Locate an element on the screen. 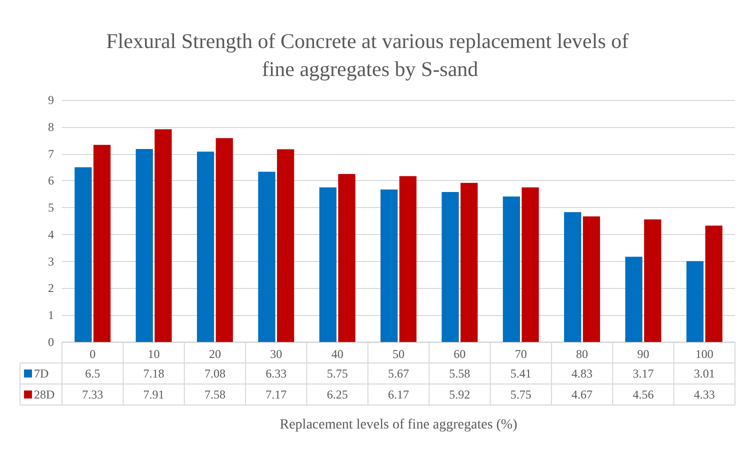 Image resolution: width=740 pixels, height=453 pixels. chart-title: Flexural Strength of Concrete at various replacement levels of fine aggregates by S-sand is located at coordinates (370, 55).